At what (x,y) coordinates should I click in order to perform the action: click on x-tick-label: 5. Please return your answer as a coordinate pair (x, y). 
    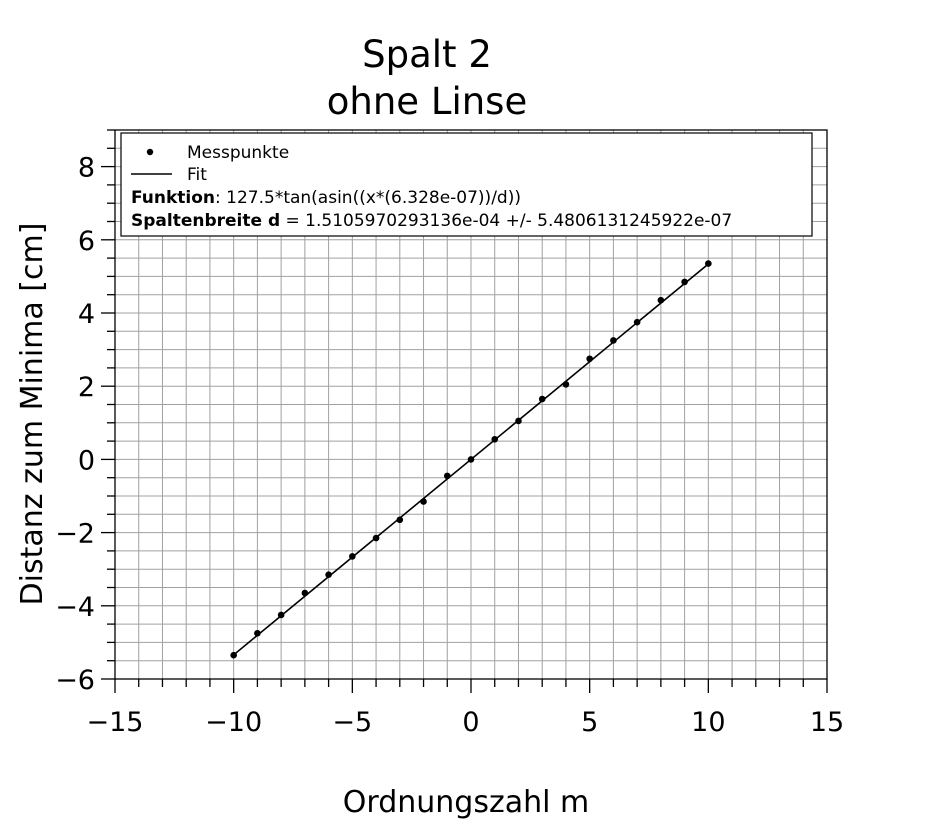
    Looking at the image, I should click on (589, 722).